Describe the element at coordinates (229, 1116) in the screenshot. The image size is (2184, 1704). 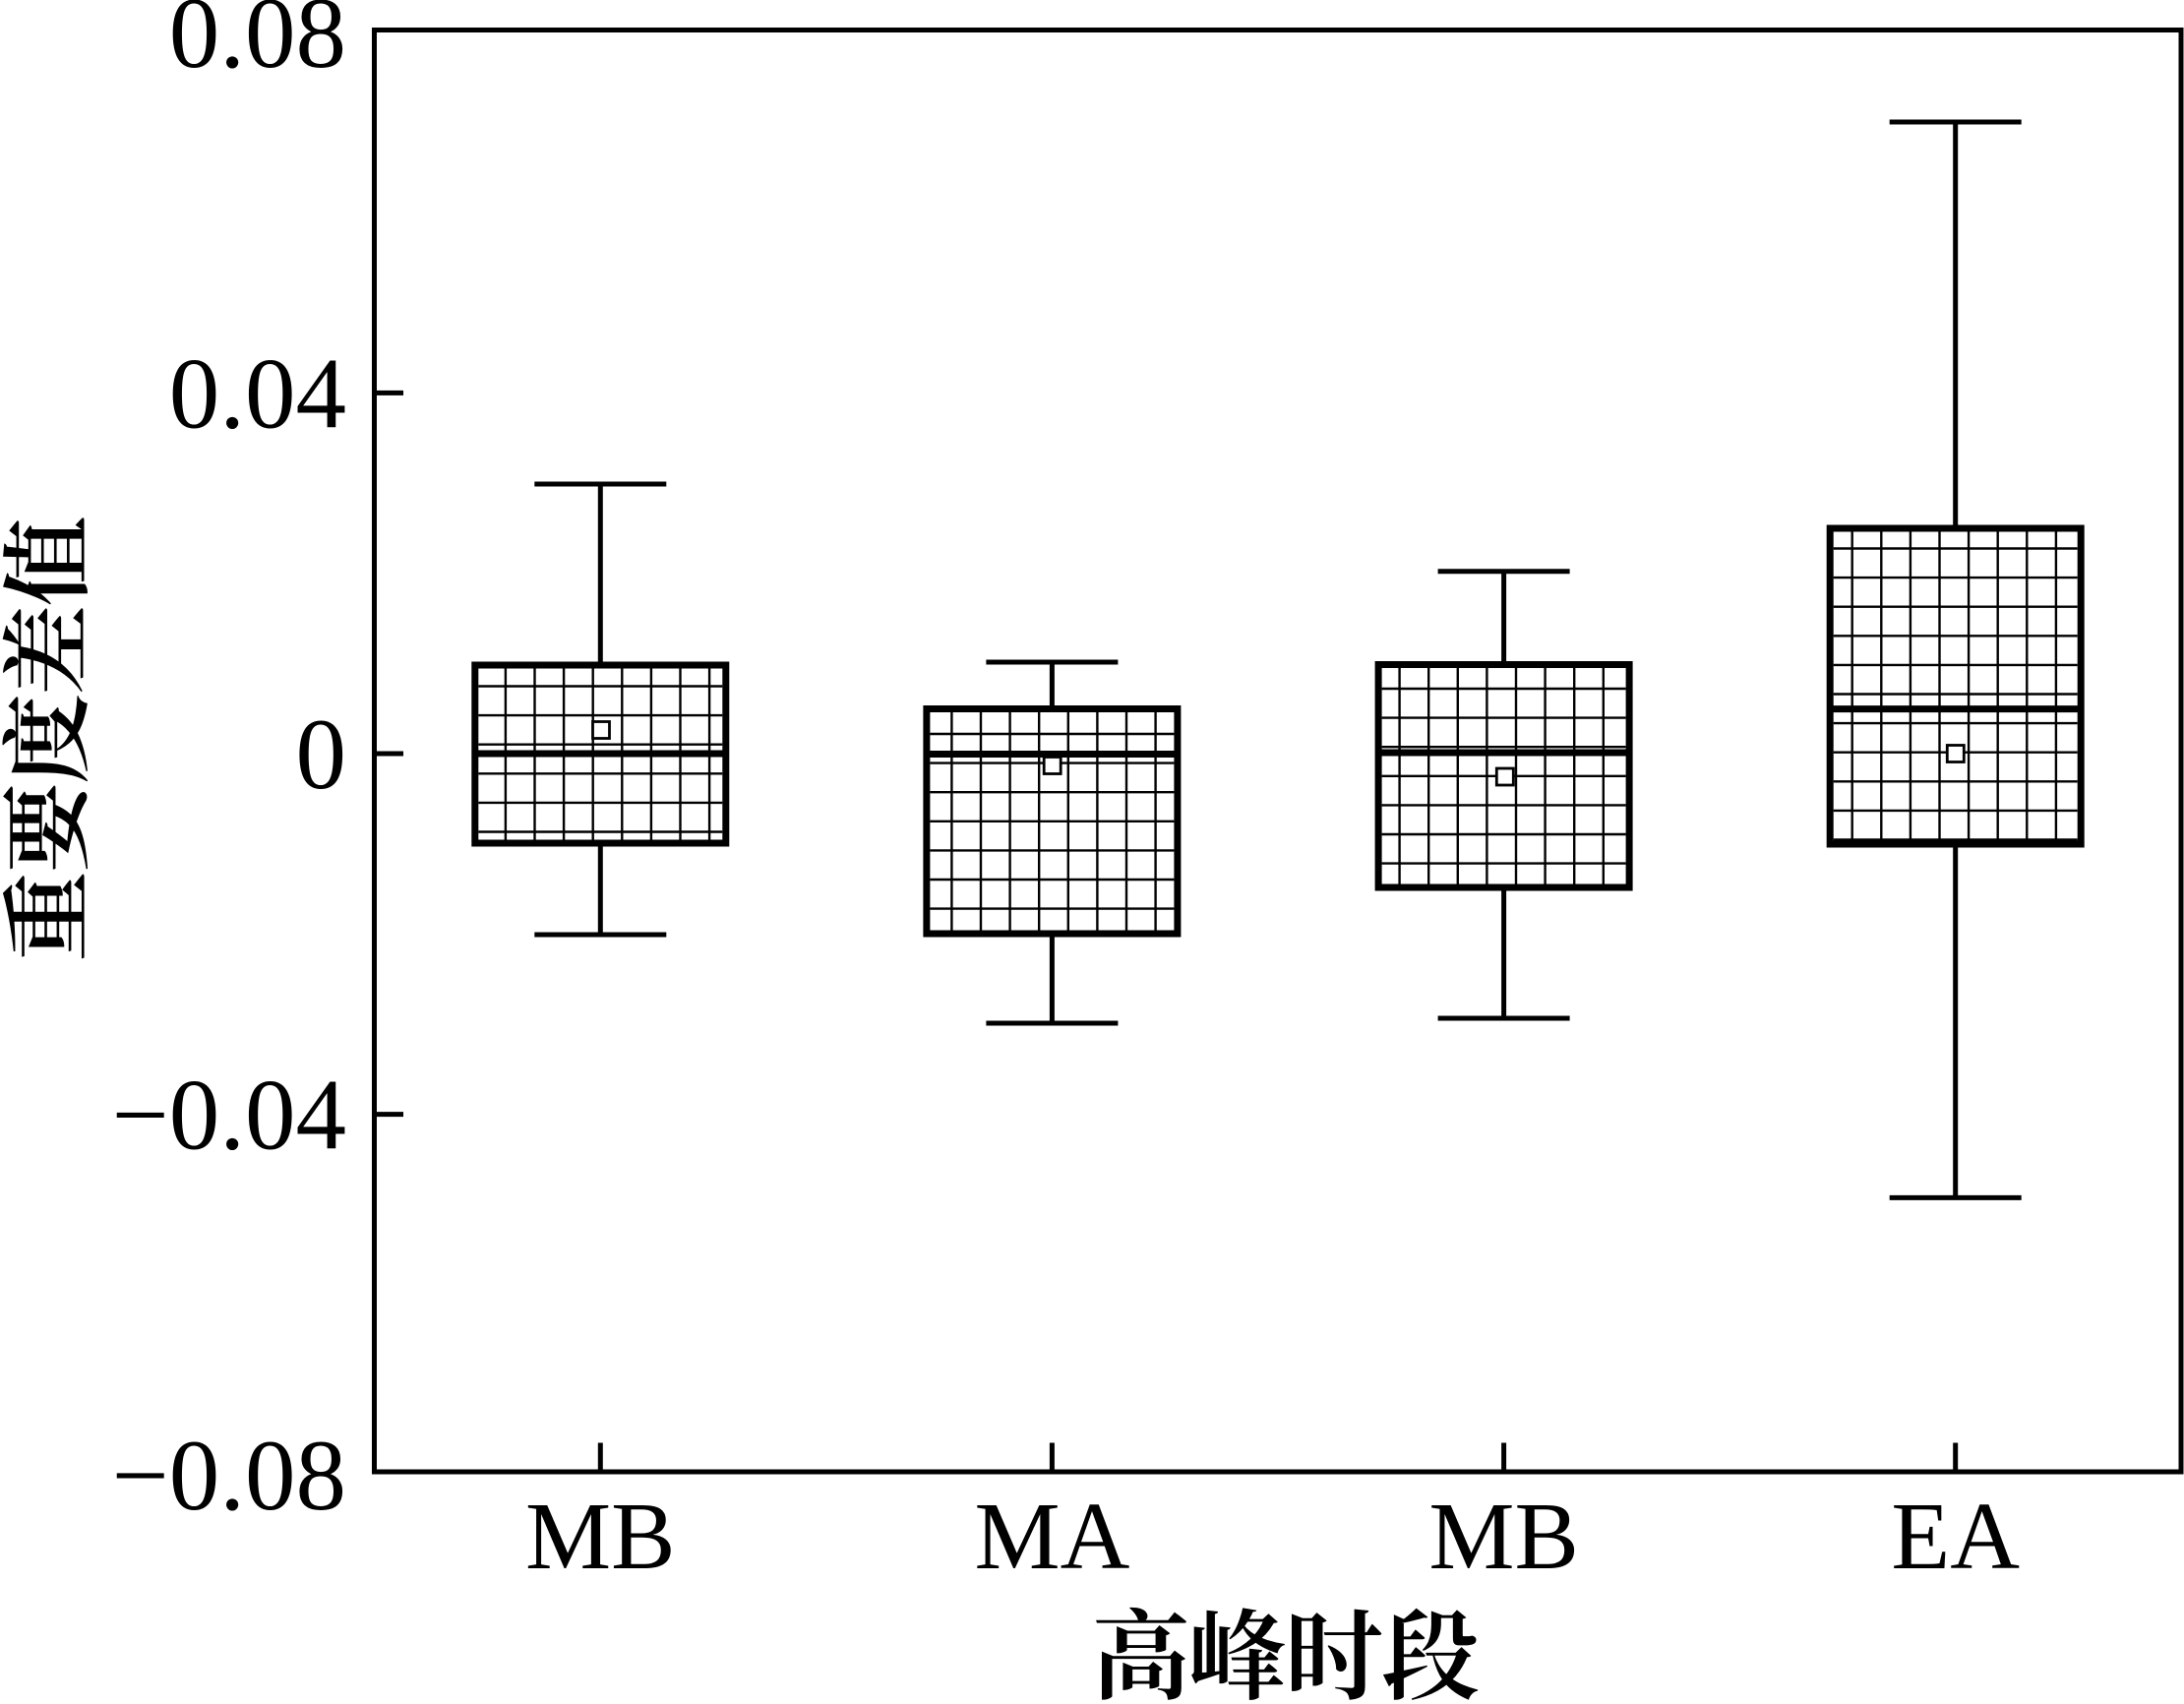
I see `svg-text: −0.04` at that location.